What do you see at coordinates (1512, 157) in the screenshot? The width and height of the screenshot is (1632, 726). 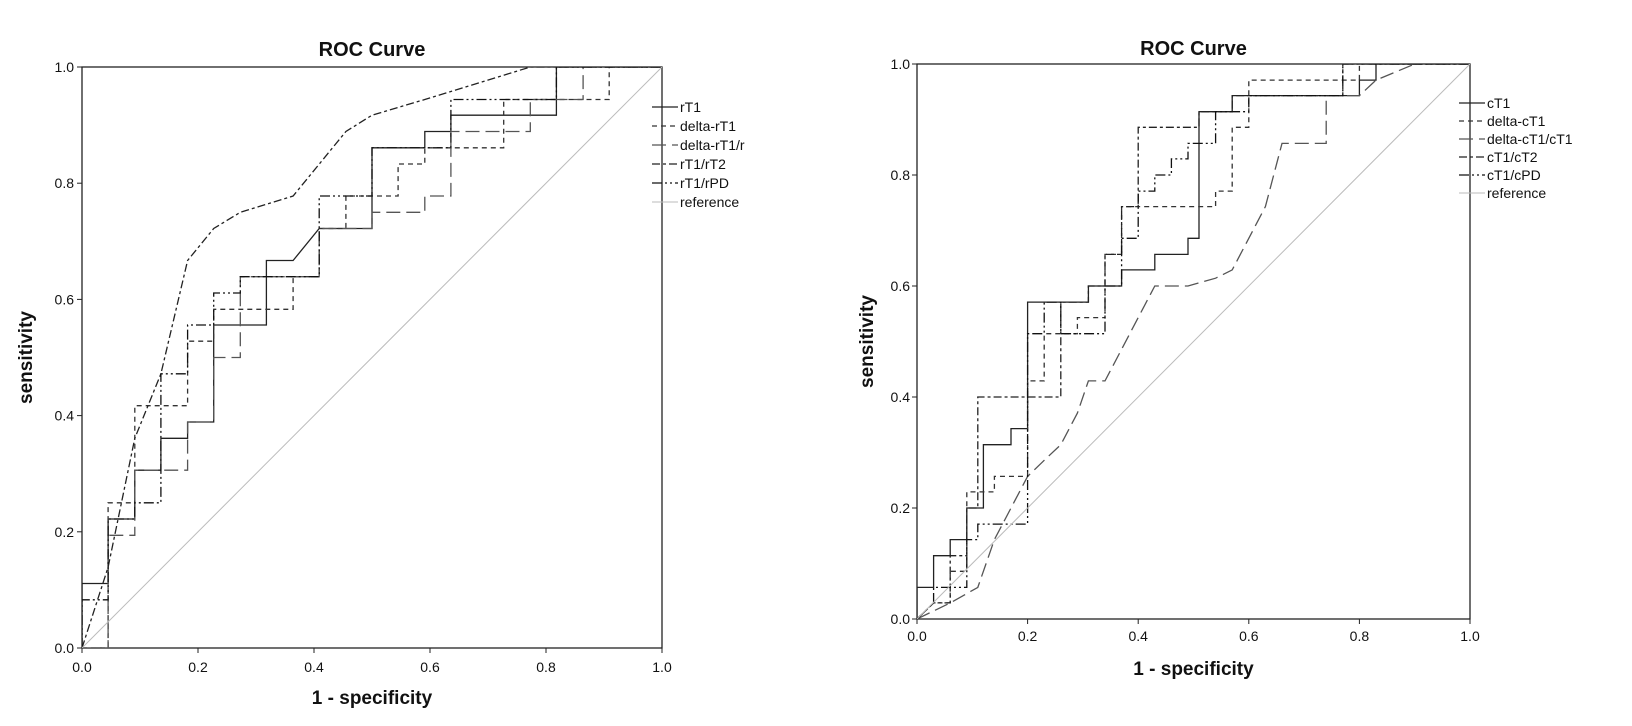 I see `legend-label: cT1/cT2` at bounding box center [1512, 157].